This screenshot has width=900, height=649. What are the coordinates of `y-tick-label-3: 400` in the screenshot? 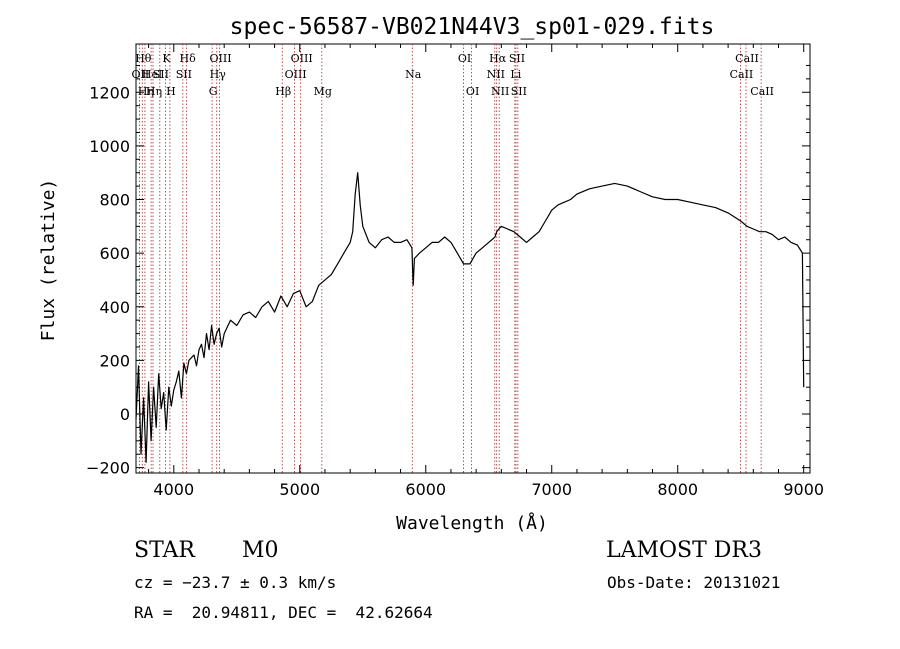 It's located at (114, 307).